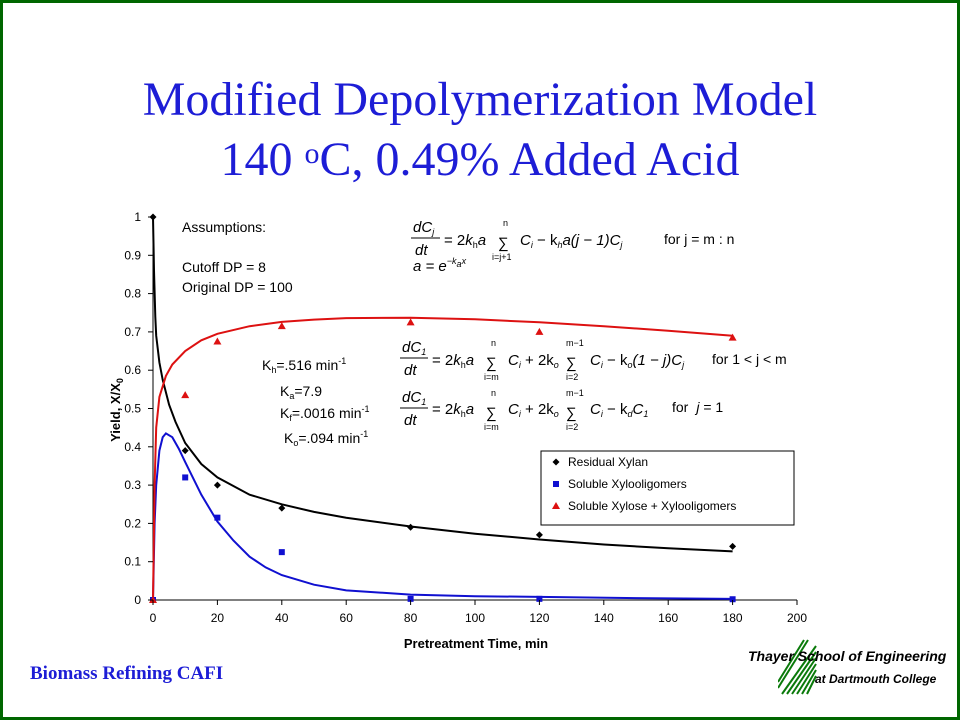 This screenshot has height=720, width=960. Describe the element at coordinates (424, 228) in the screenshot. I see `svg-text: dCj` at that location.